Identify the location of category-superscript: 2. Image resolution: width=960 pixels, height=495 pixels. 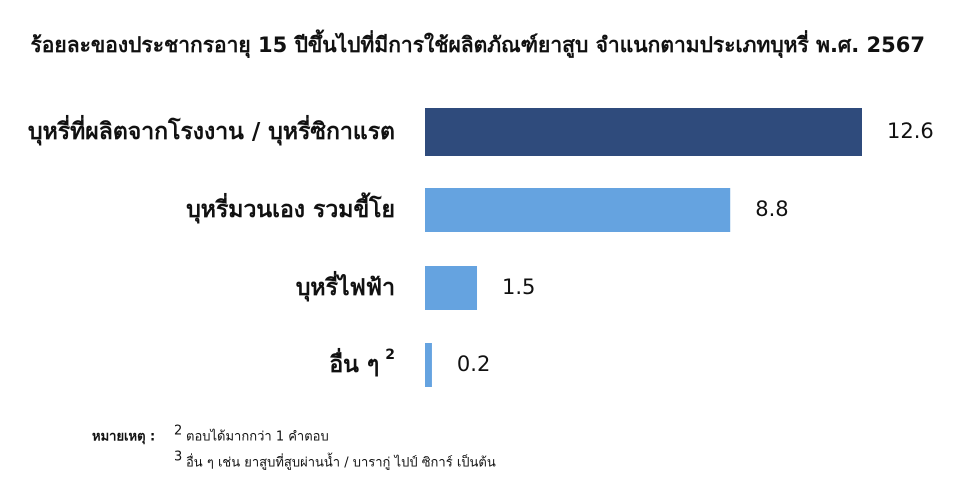
(390, 355).